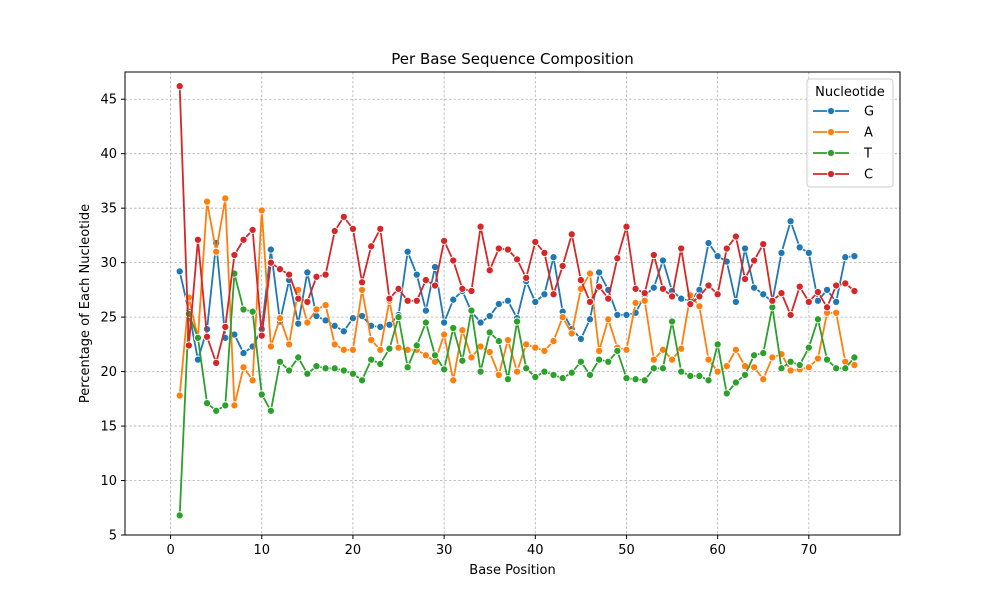  What do you see at coordinates (869, 112) in the screenshot?
I see `legend-label: G` at bounding box center [869, 112].